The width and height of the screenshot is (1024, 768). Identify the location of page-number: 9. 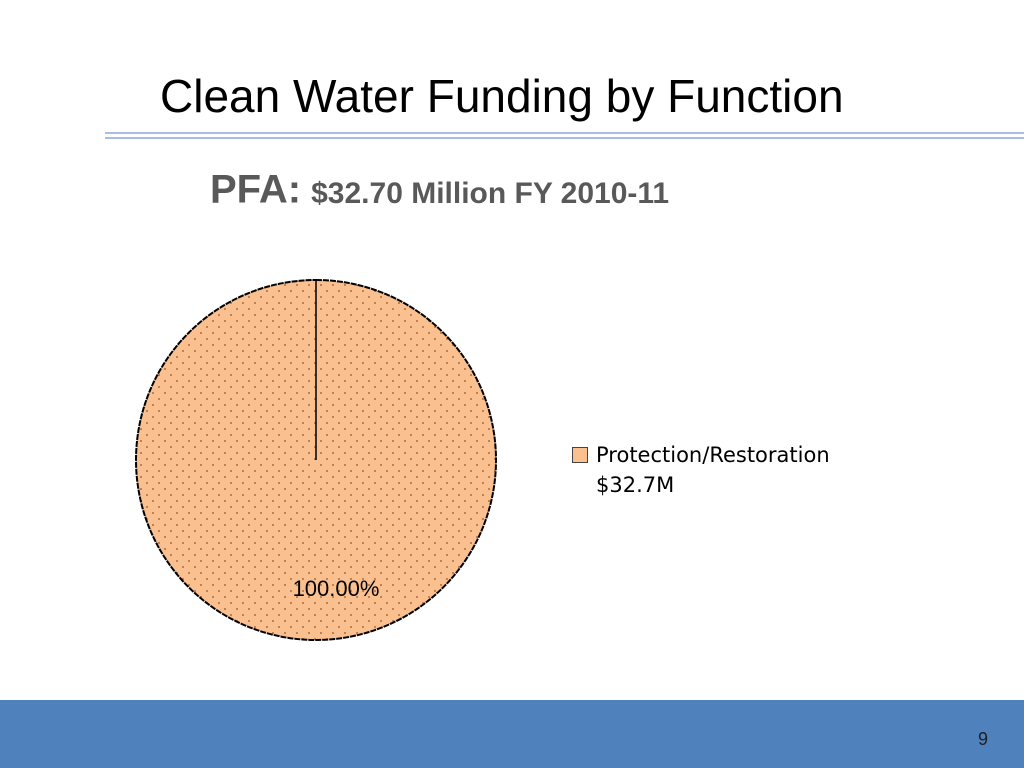
(983, 739).